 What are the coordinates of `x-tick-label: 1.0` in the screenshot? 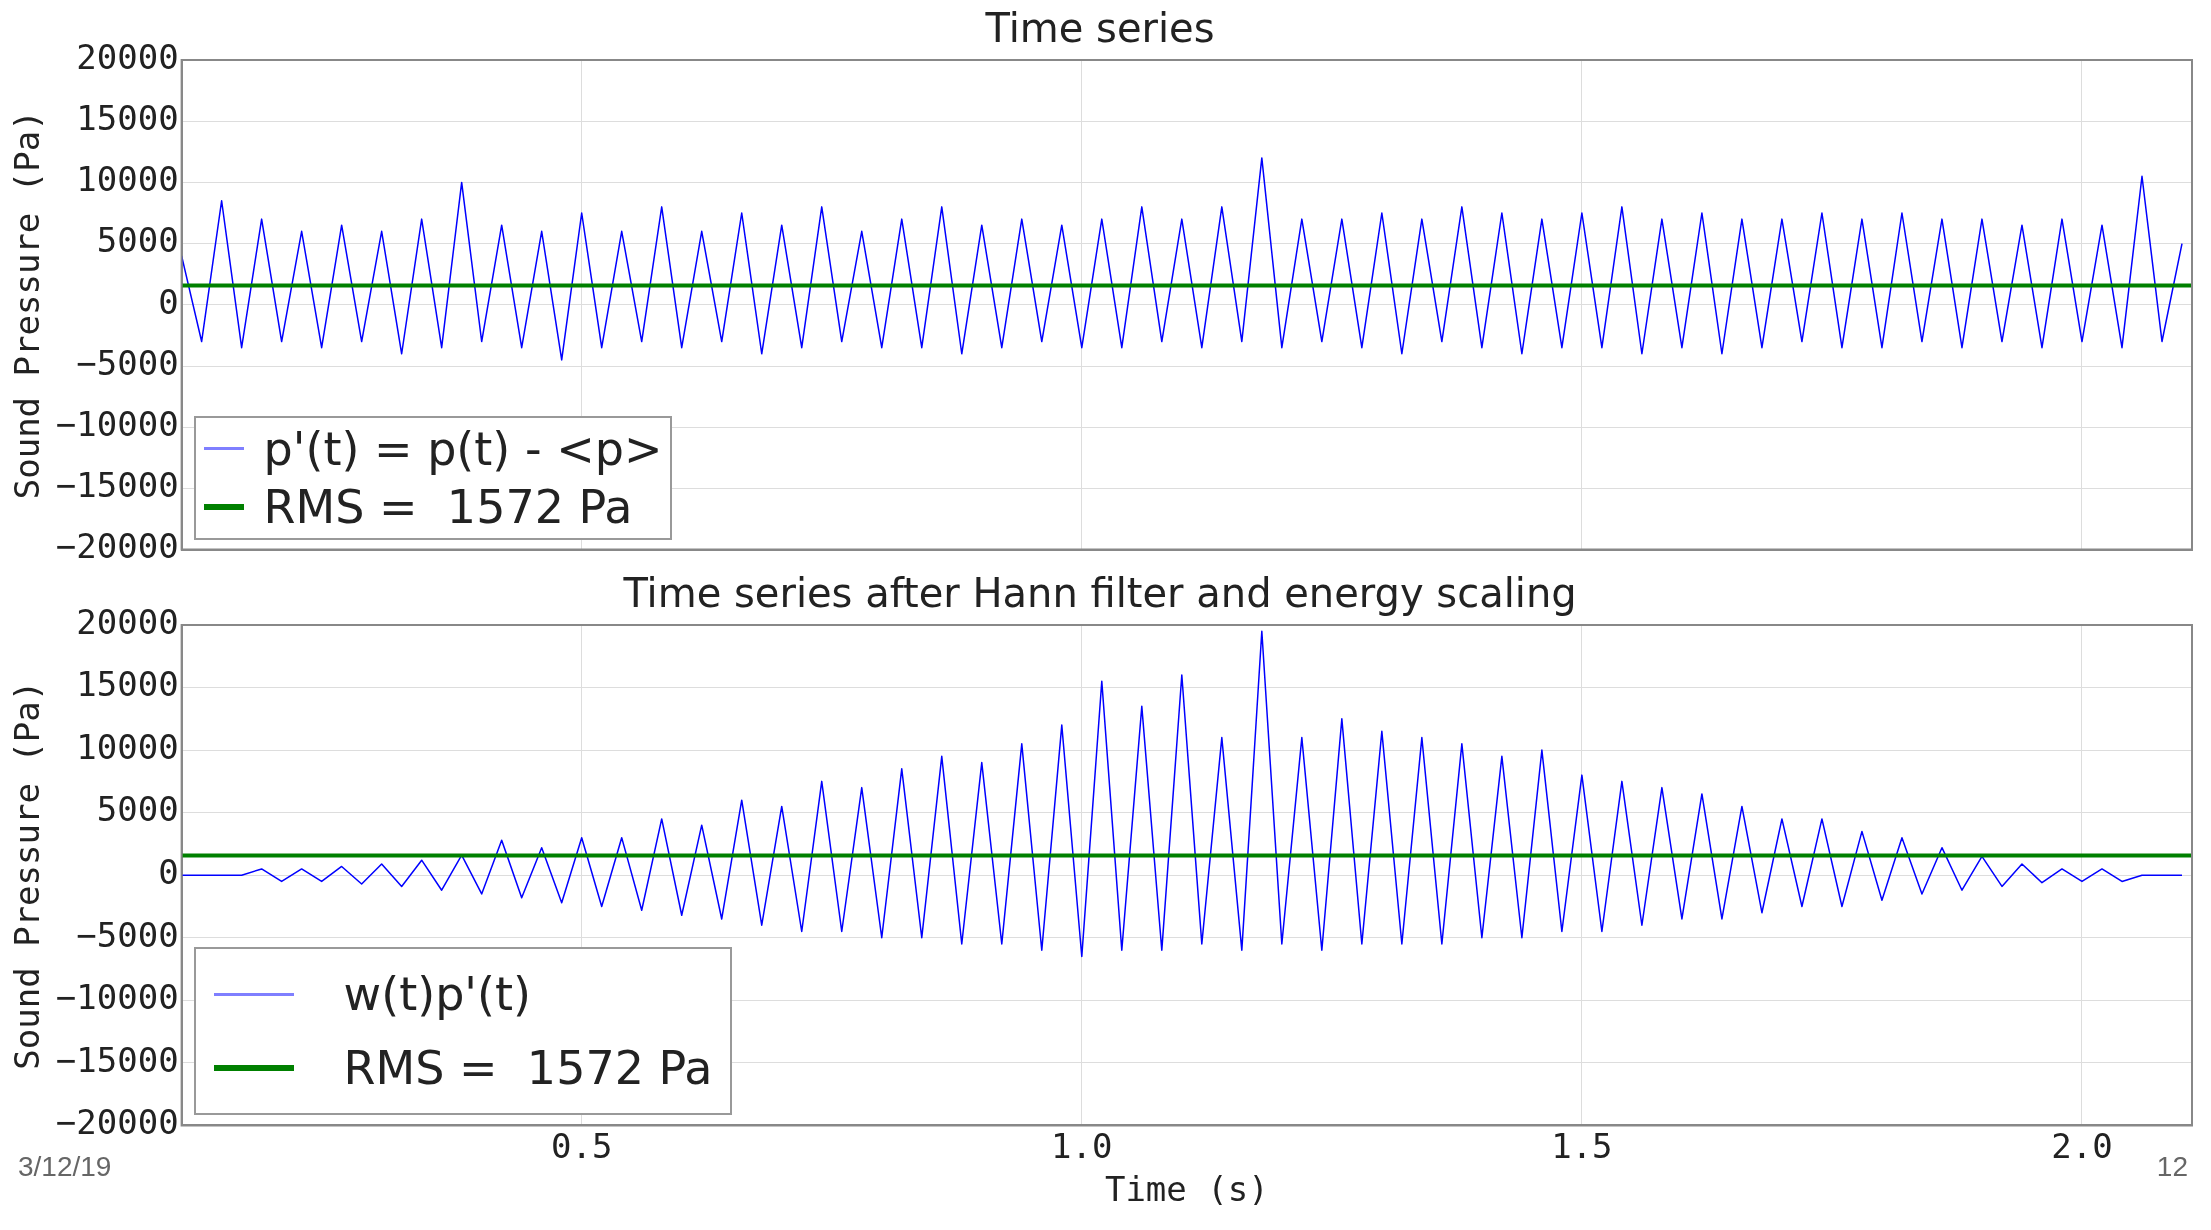 It's located at (1082, 1145).